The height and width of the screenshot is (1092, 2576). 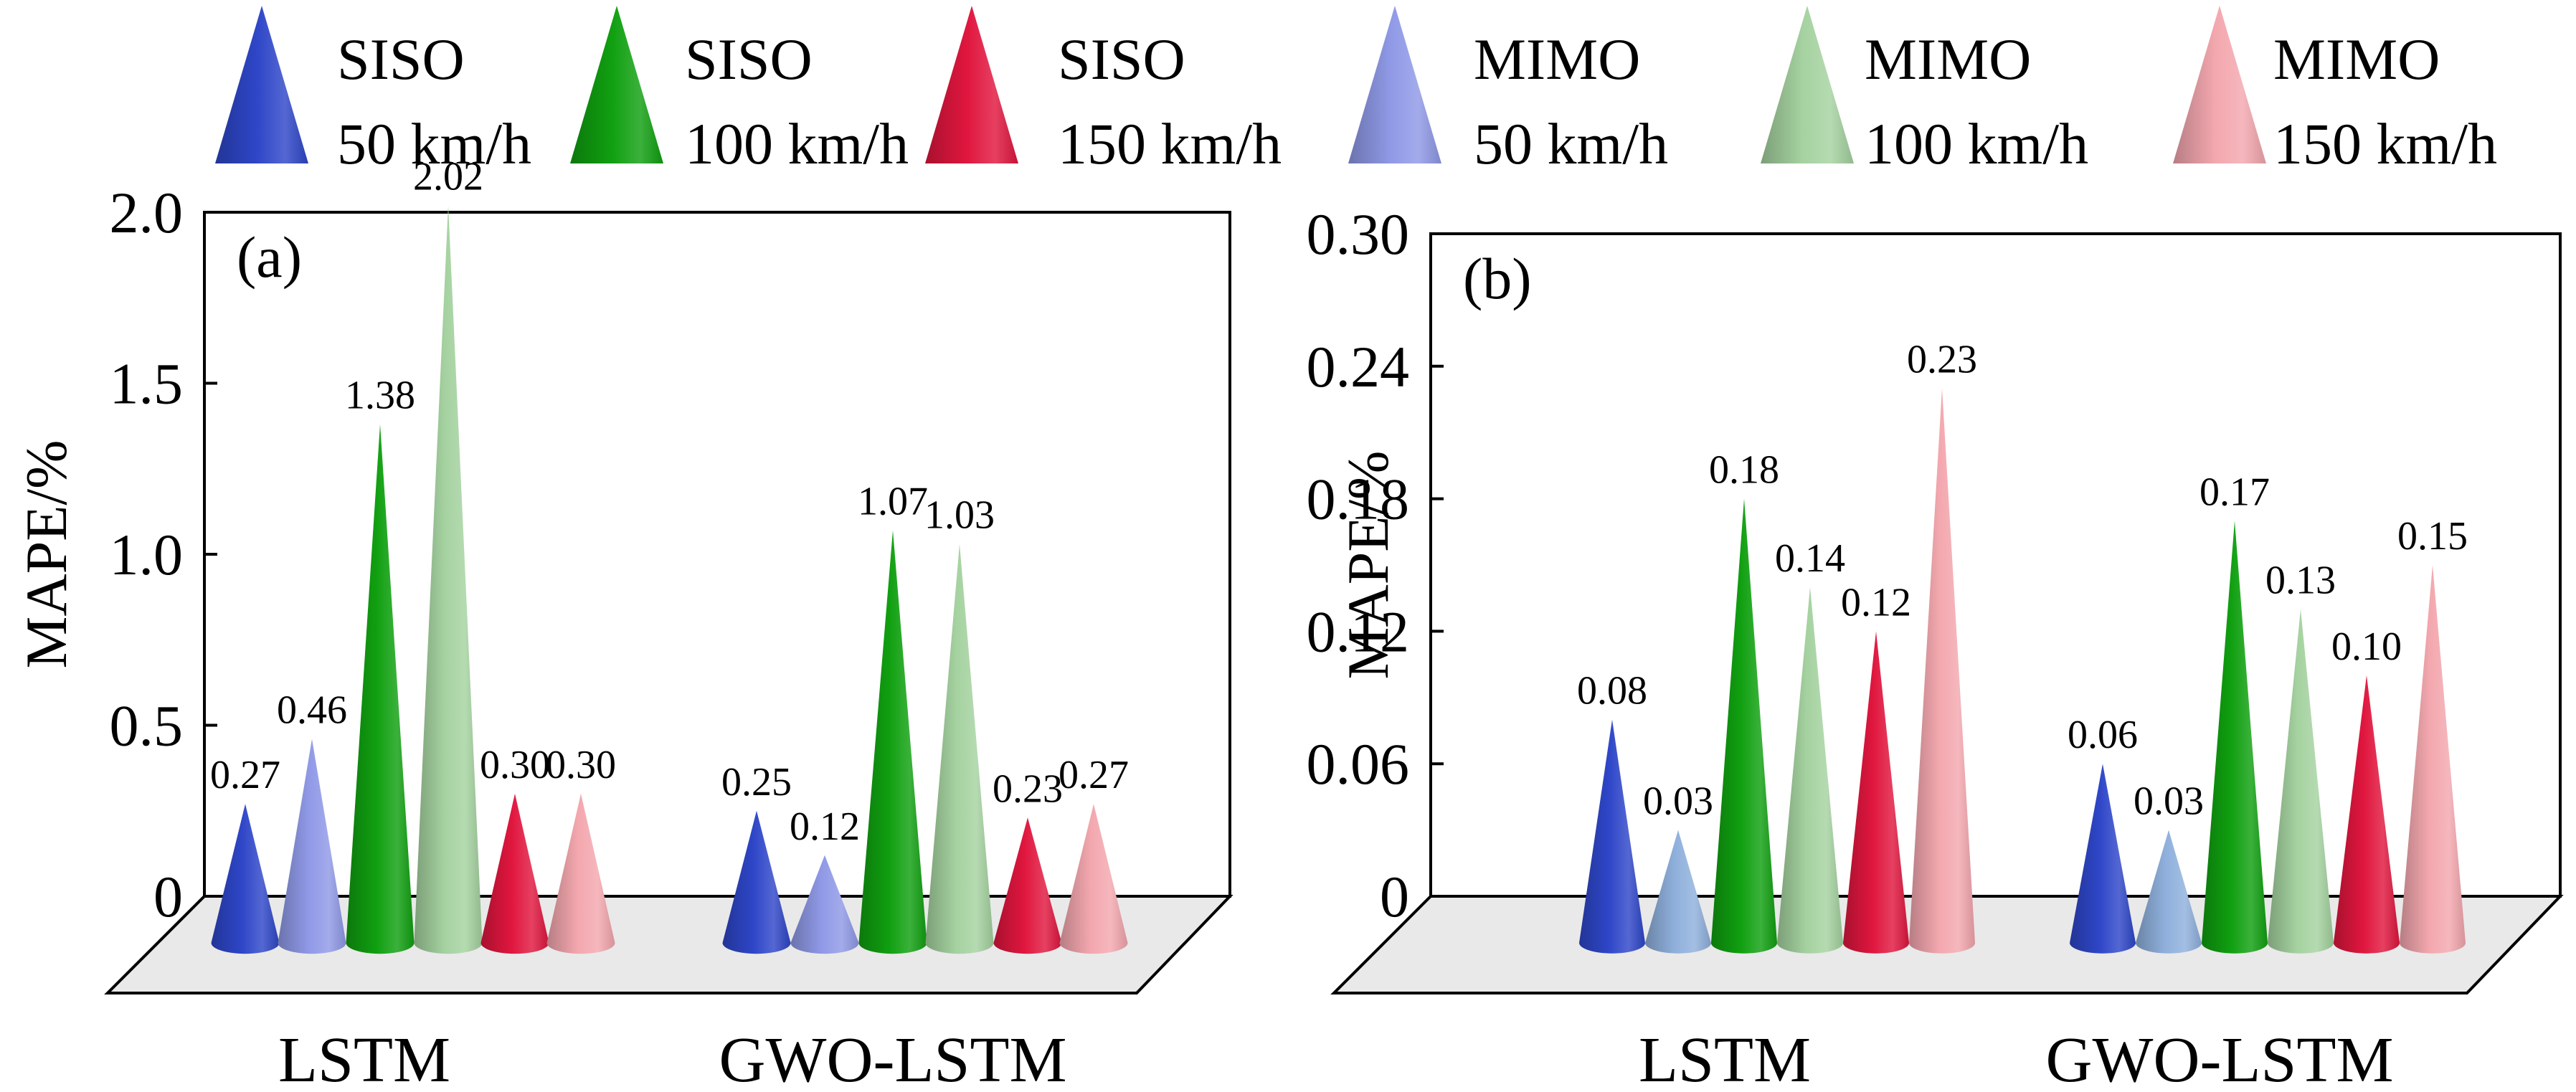 I want to click on data-label: 0.06, so click(x=2103, y=735).